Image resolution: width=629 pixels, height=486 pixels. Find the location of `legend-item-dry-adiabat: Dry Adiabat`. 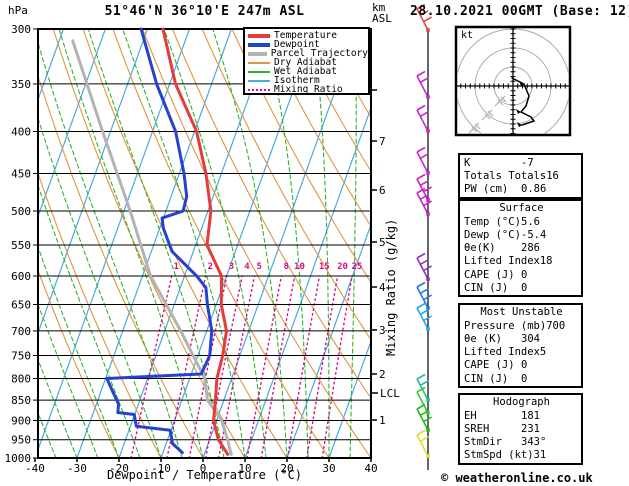

legend-item-dry-adiabat: Dry Adiabat is located at coordinates (308, 62).